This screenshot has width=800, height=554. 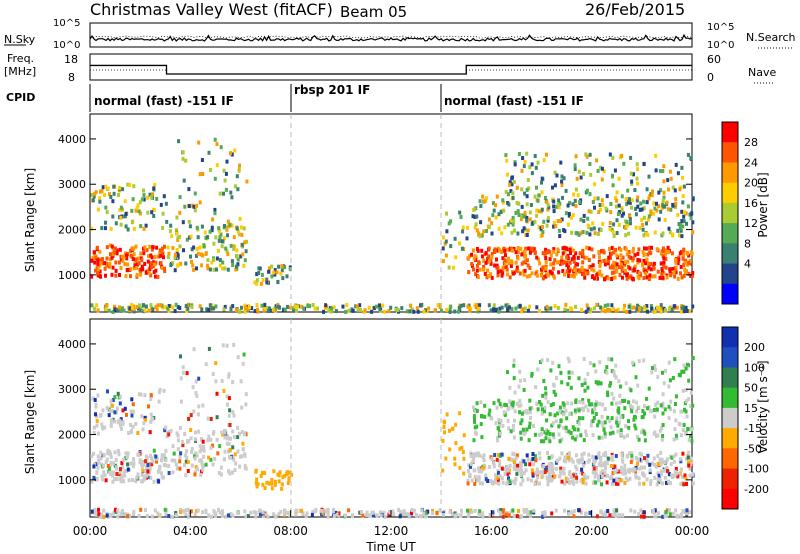 I want to click on colorbar-swatch, so click(x=730, y=294).